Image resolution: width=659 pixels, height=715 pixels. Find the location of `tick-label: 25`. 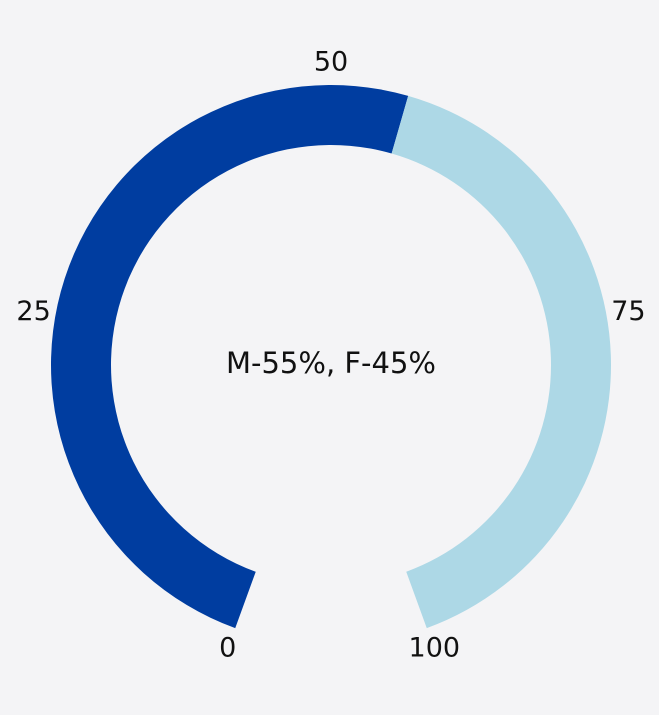

tick-label: 25 is located at coordinates (33, 311).